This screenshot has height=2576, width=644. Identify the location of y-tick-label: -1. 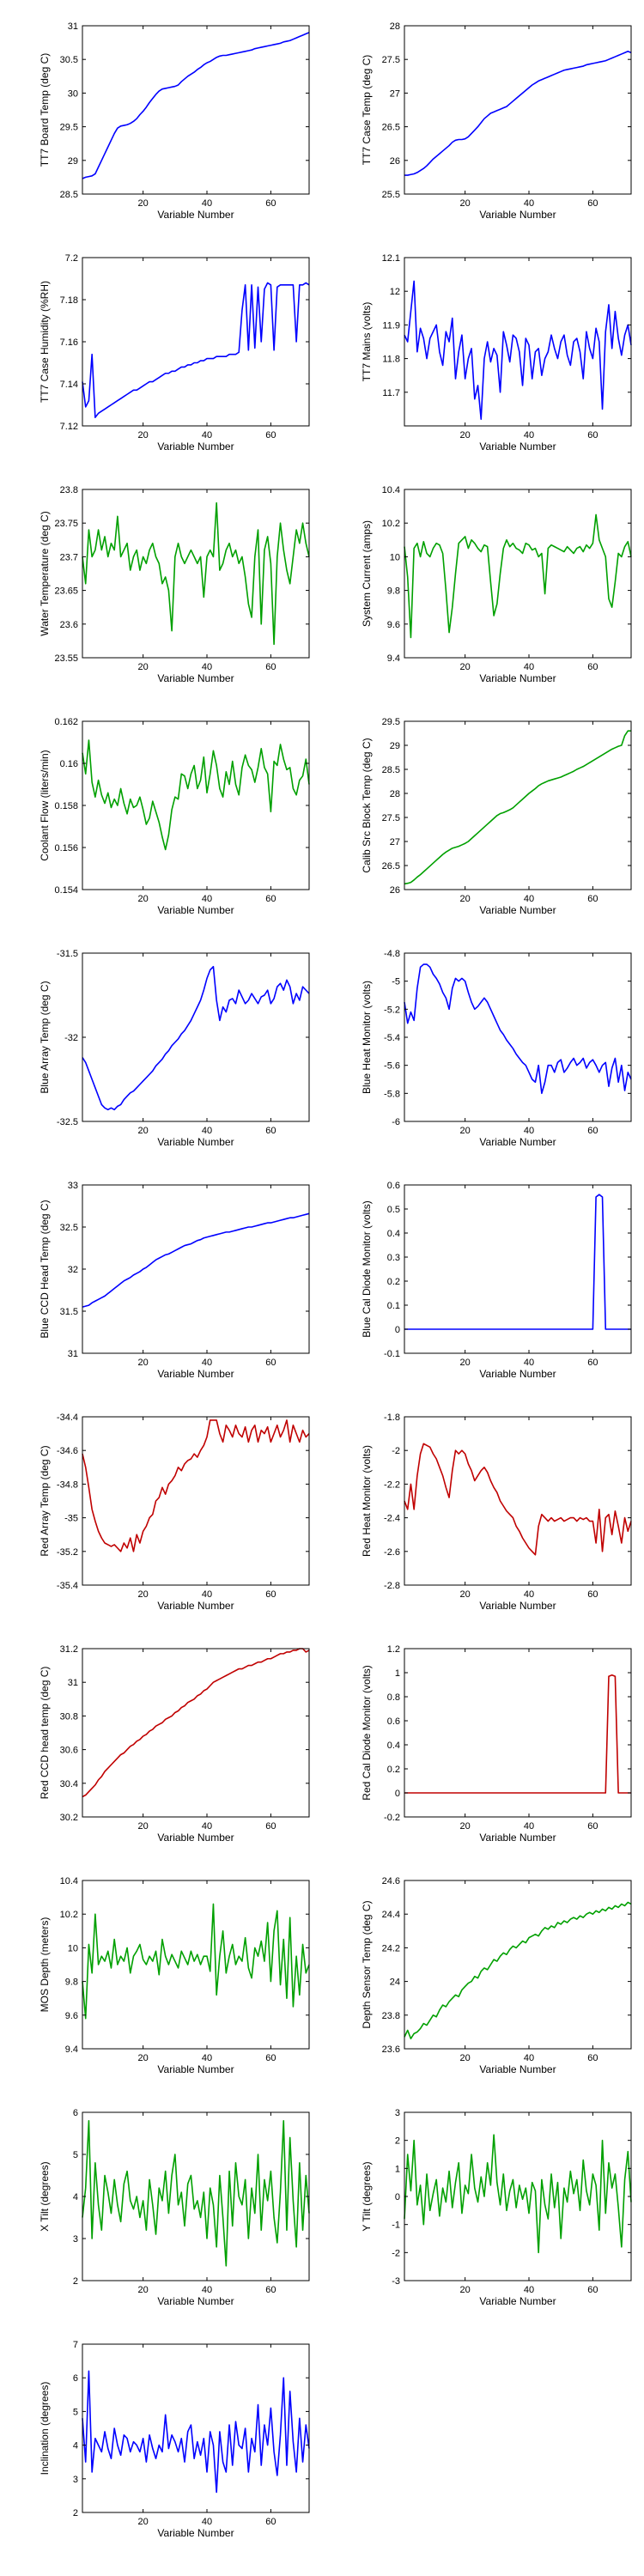
(396, 2226).